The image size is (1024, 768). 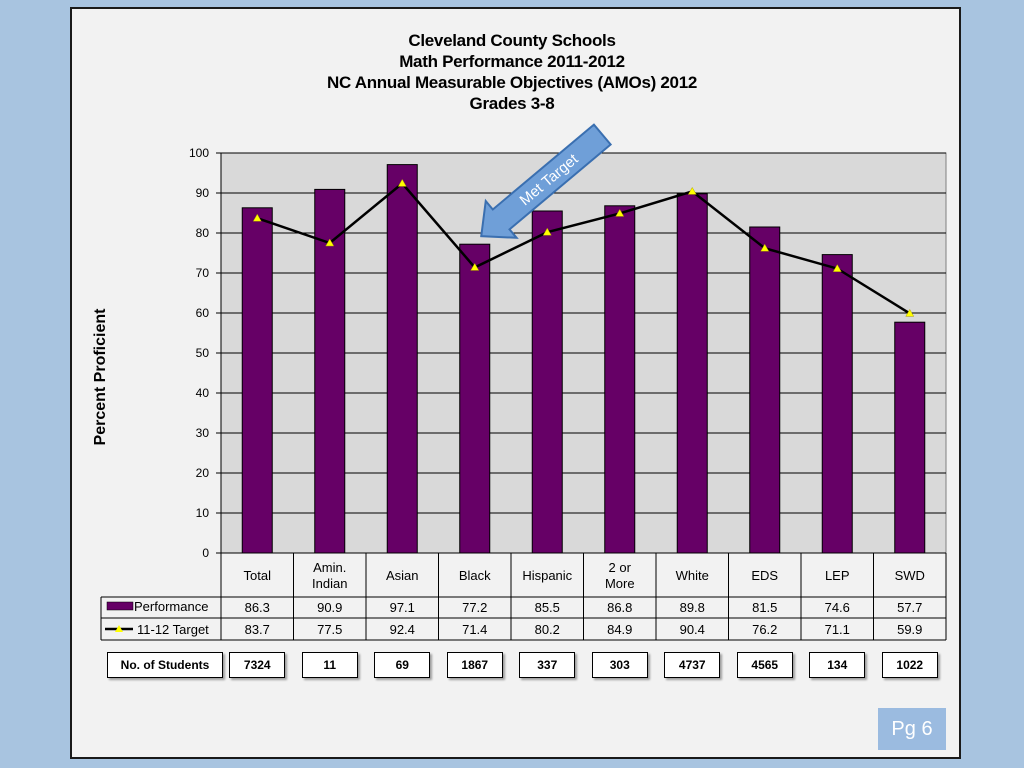 What do you see at coordinates (474, 665) in the screenshot?
I see `students-count: 1867` at bounding box center [474, 665].